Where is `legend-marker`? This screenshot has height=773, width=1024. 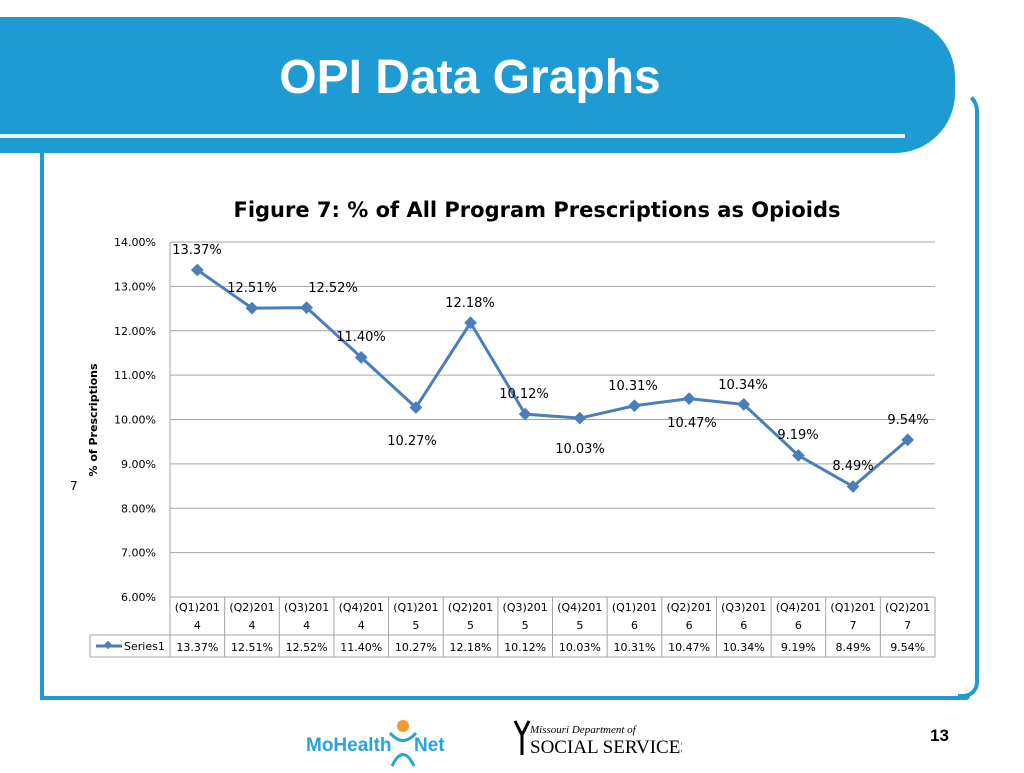 legend-marker is located at coordinates (108, 645).